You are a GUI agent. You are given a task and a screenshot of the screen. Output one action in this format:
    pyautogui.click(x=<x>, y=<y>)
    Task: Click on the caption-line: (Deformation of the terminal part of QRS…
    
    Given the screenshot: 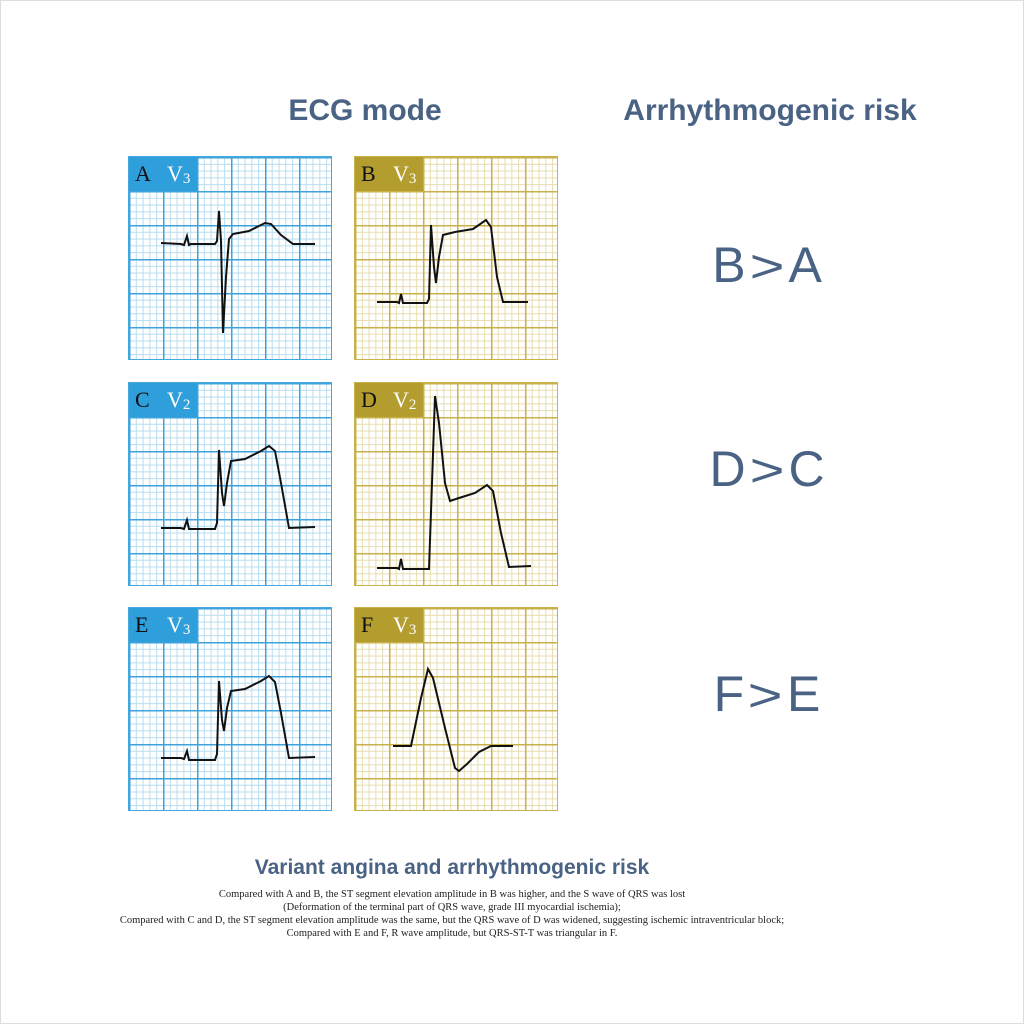 What is the action you would take?
    pyautogui.click(x=452, y=907)
    